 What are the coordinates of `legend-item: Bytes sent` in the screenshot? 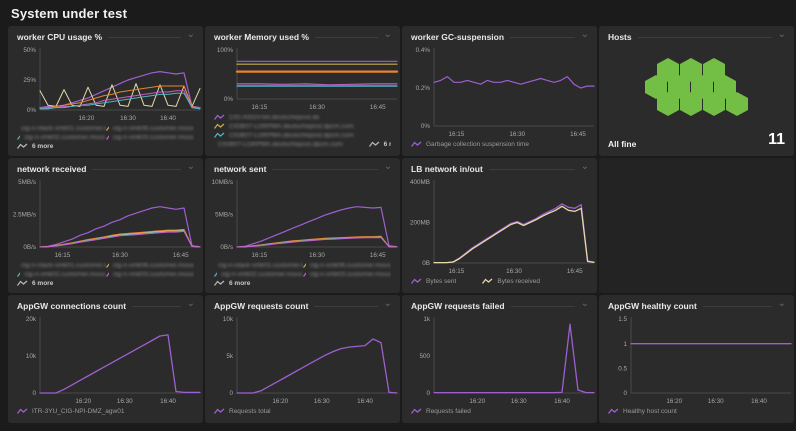 It's located at (433, 281).